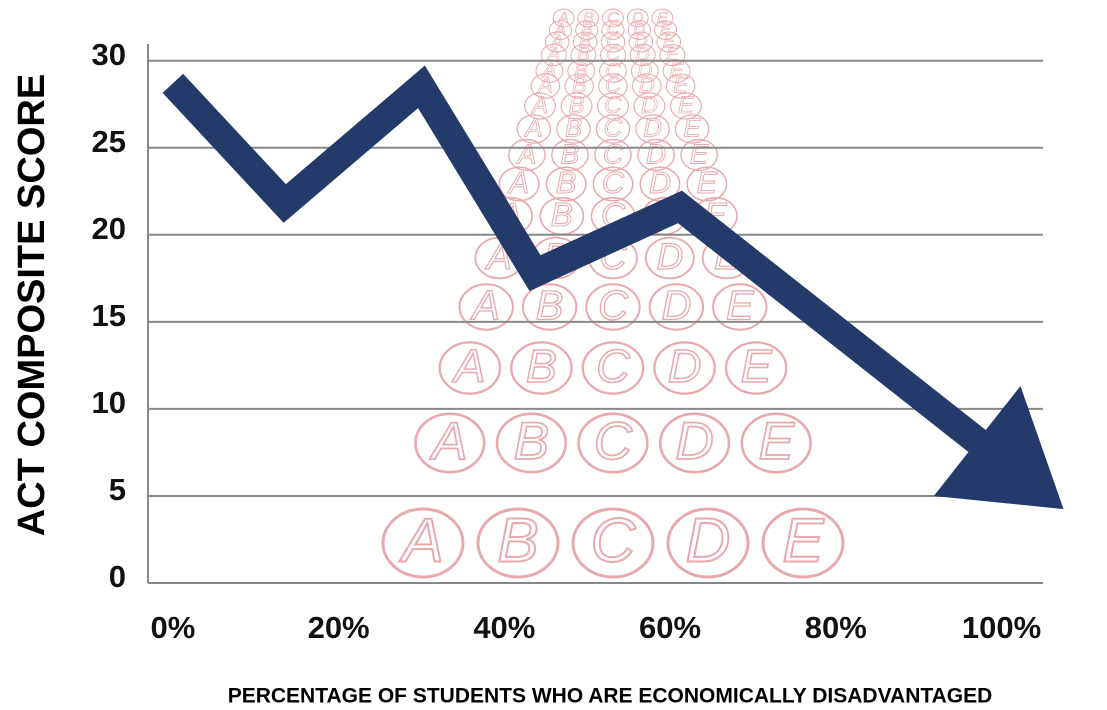 The width and height of the screenshot is (1107, 710). What do you see at coordinates (109, 315) in the screenshot?
I see `y-tick-label: 15` at bounding box center [109, 315].